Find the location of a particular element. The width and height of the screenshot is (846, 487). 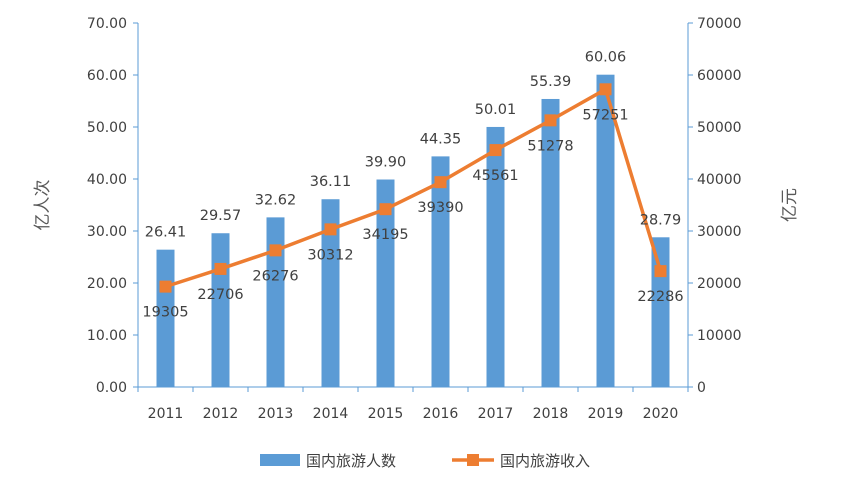

line-data-label: 26276 is located at coordinates (275, 276).